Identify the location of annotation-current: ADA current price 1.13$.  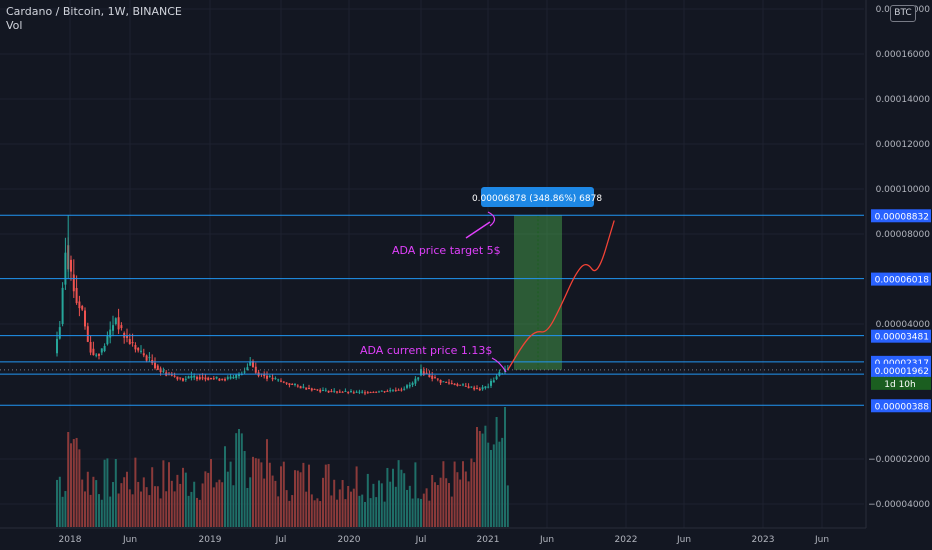
(426, 350).